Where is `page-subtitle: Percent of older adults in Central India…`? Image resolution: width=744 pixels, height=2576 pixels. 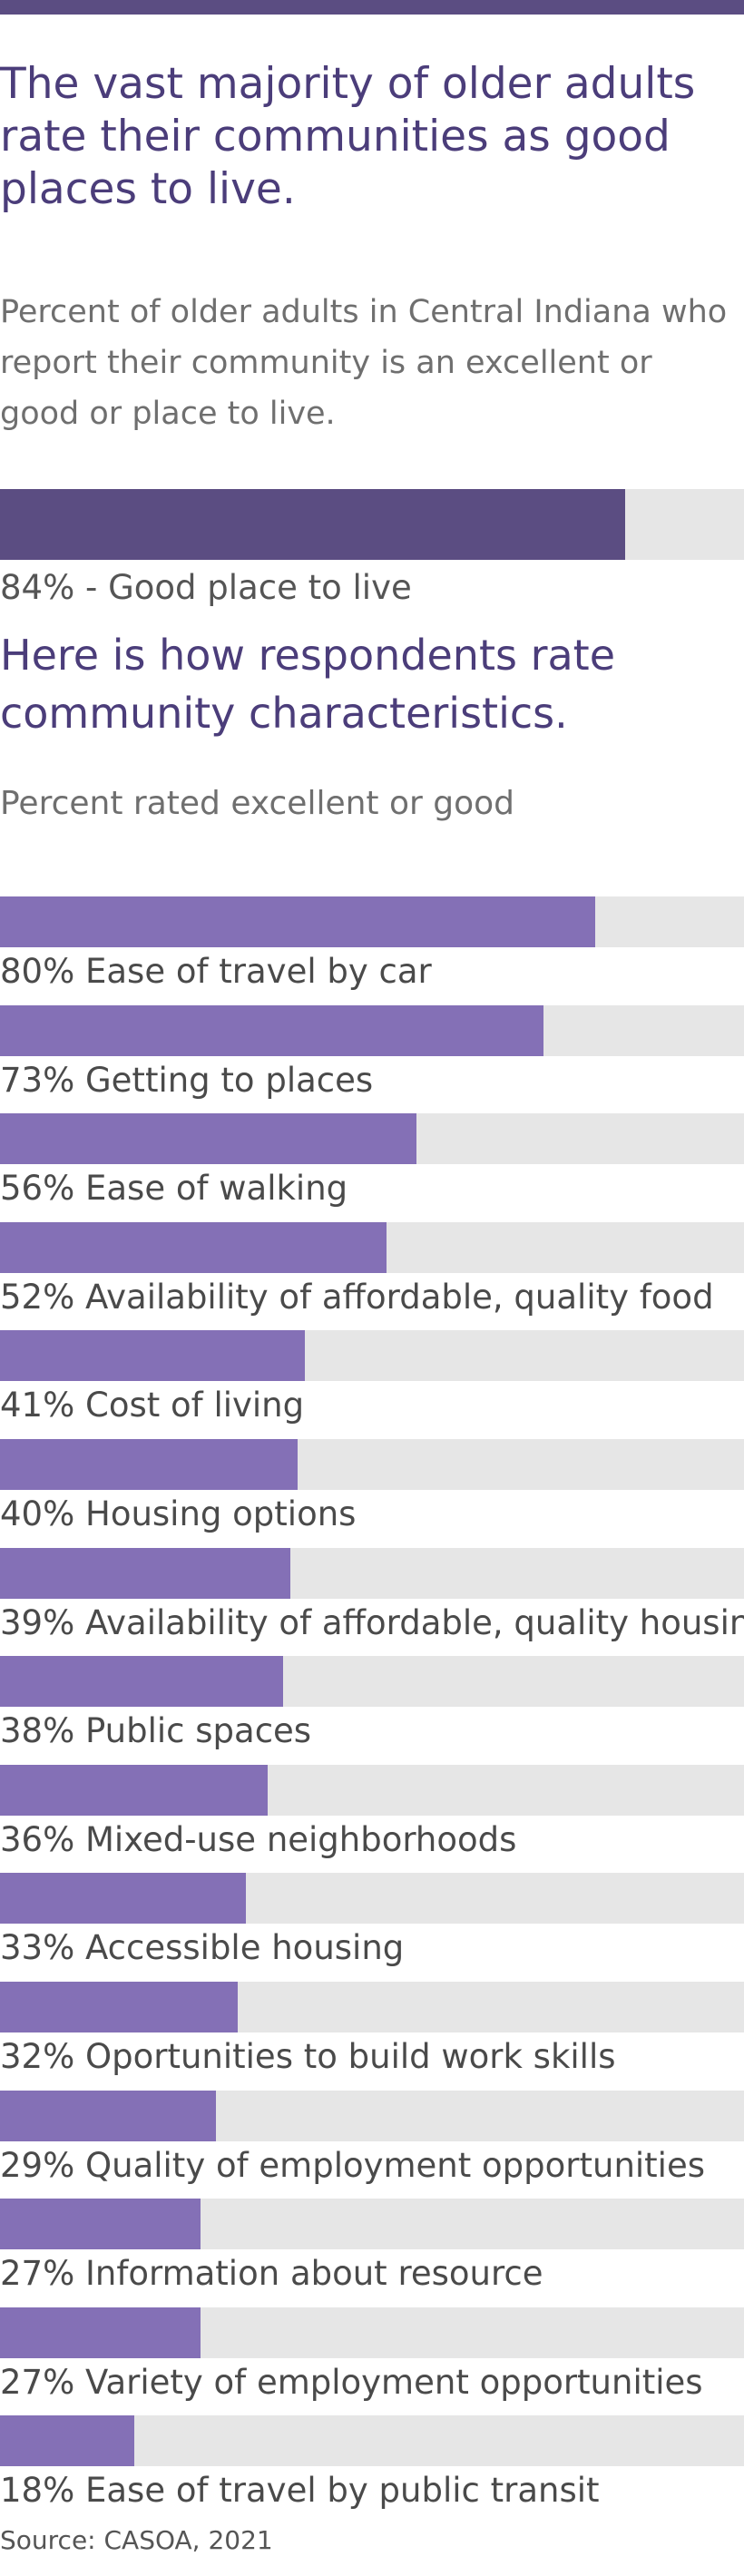
page-subtitle: Percent of older adults in Central India… is located at coordinates (364, 363).